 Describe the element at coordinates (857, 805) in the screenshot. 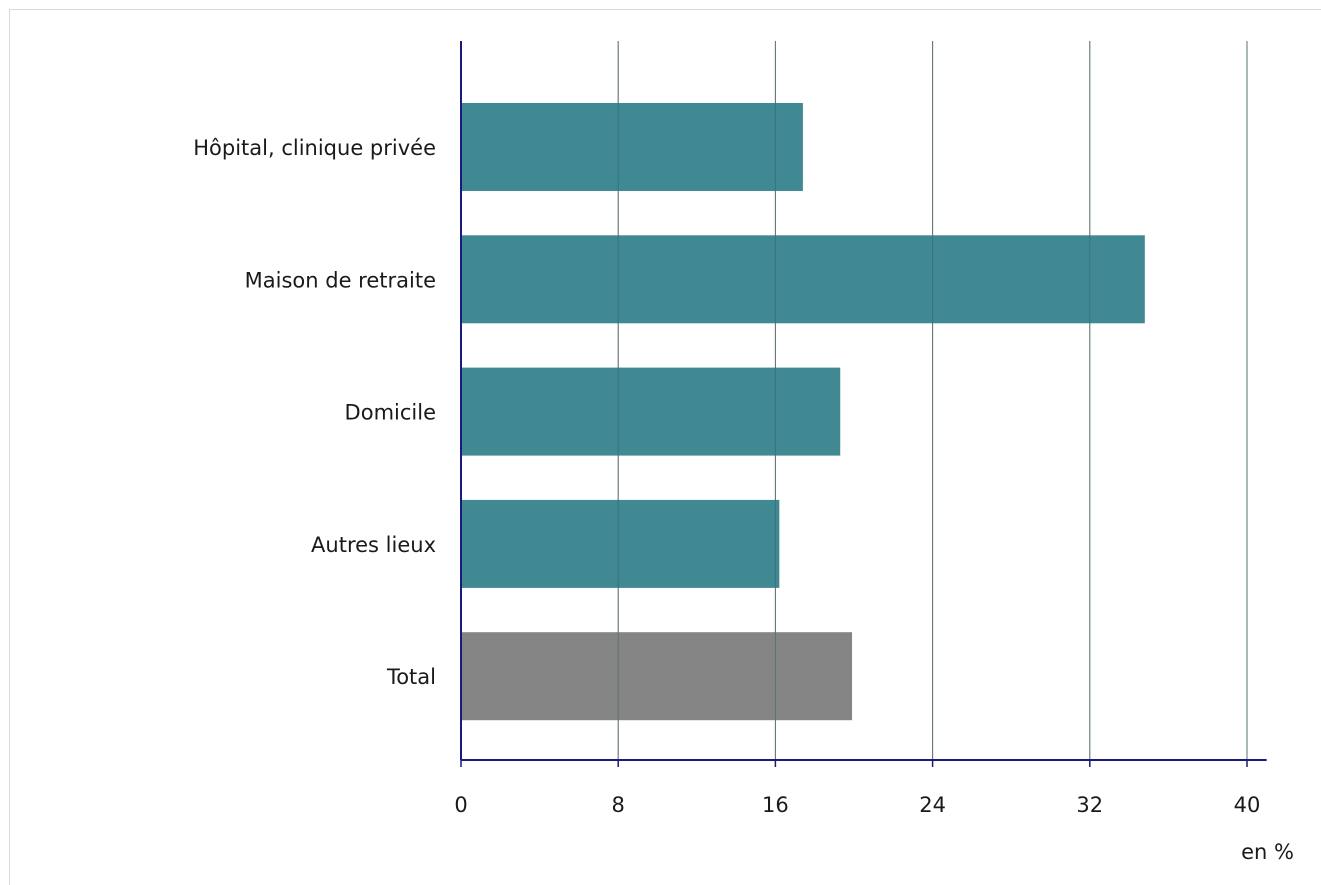

I see `x-tick-labels: 0 8 16 24 32 40` at that location.